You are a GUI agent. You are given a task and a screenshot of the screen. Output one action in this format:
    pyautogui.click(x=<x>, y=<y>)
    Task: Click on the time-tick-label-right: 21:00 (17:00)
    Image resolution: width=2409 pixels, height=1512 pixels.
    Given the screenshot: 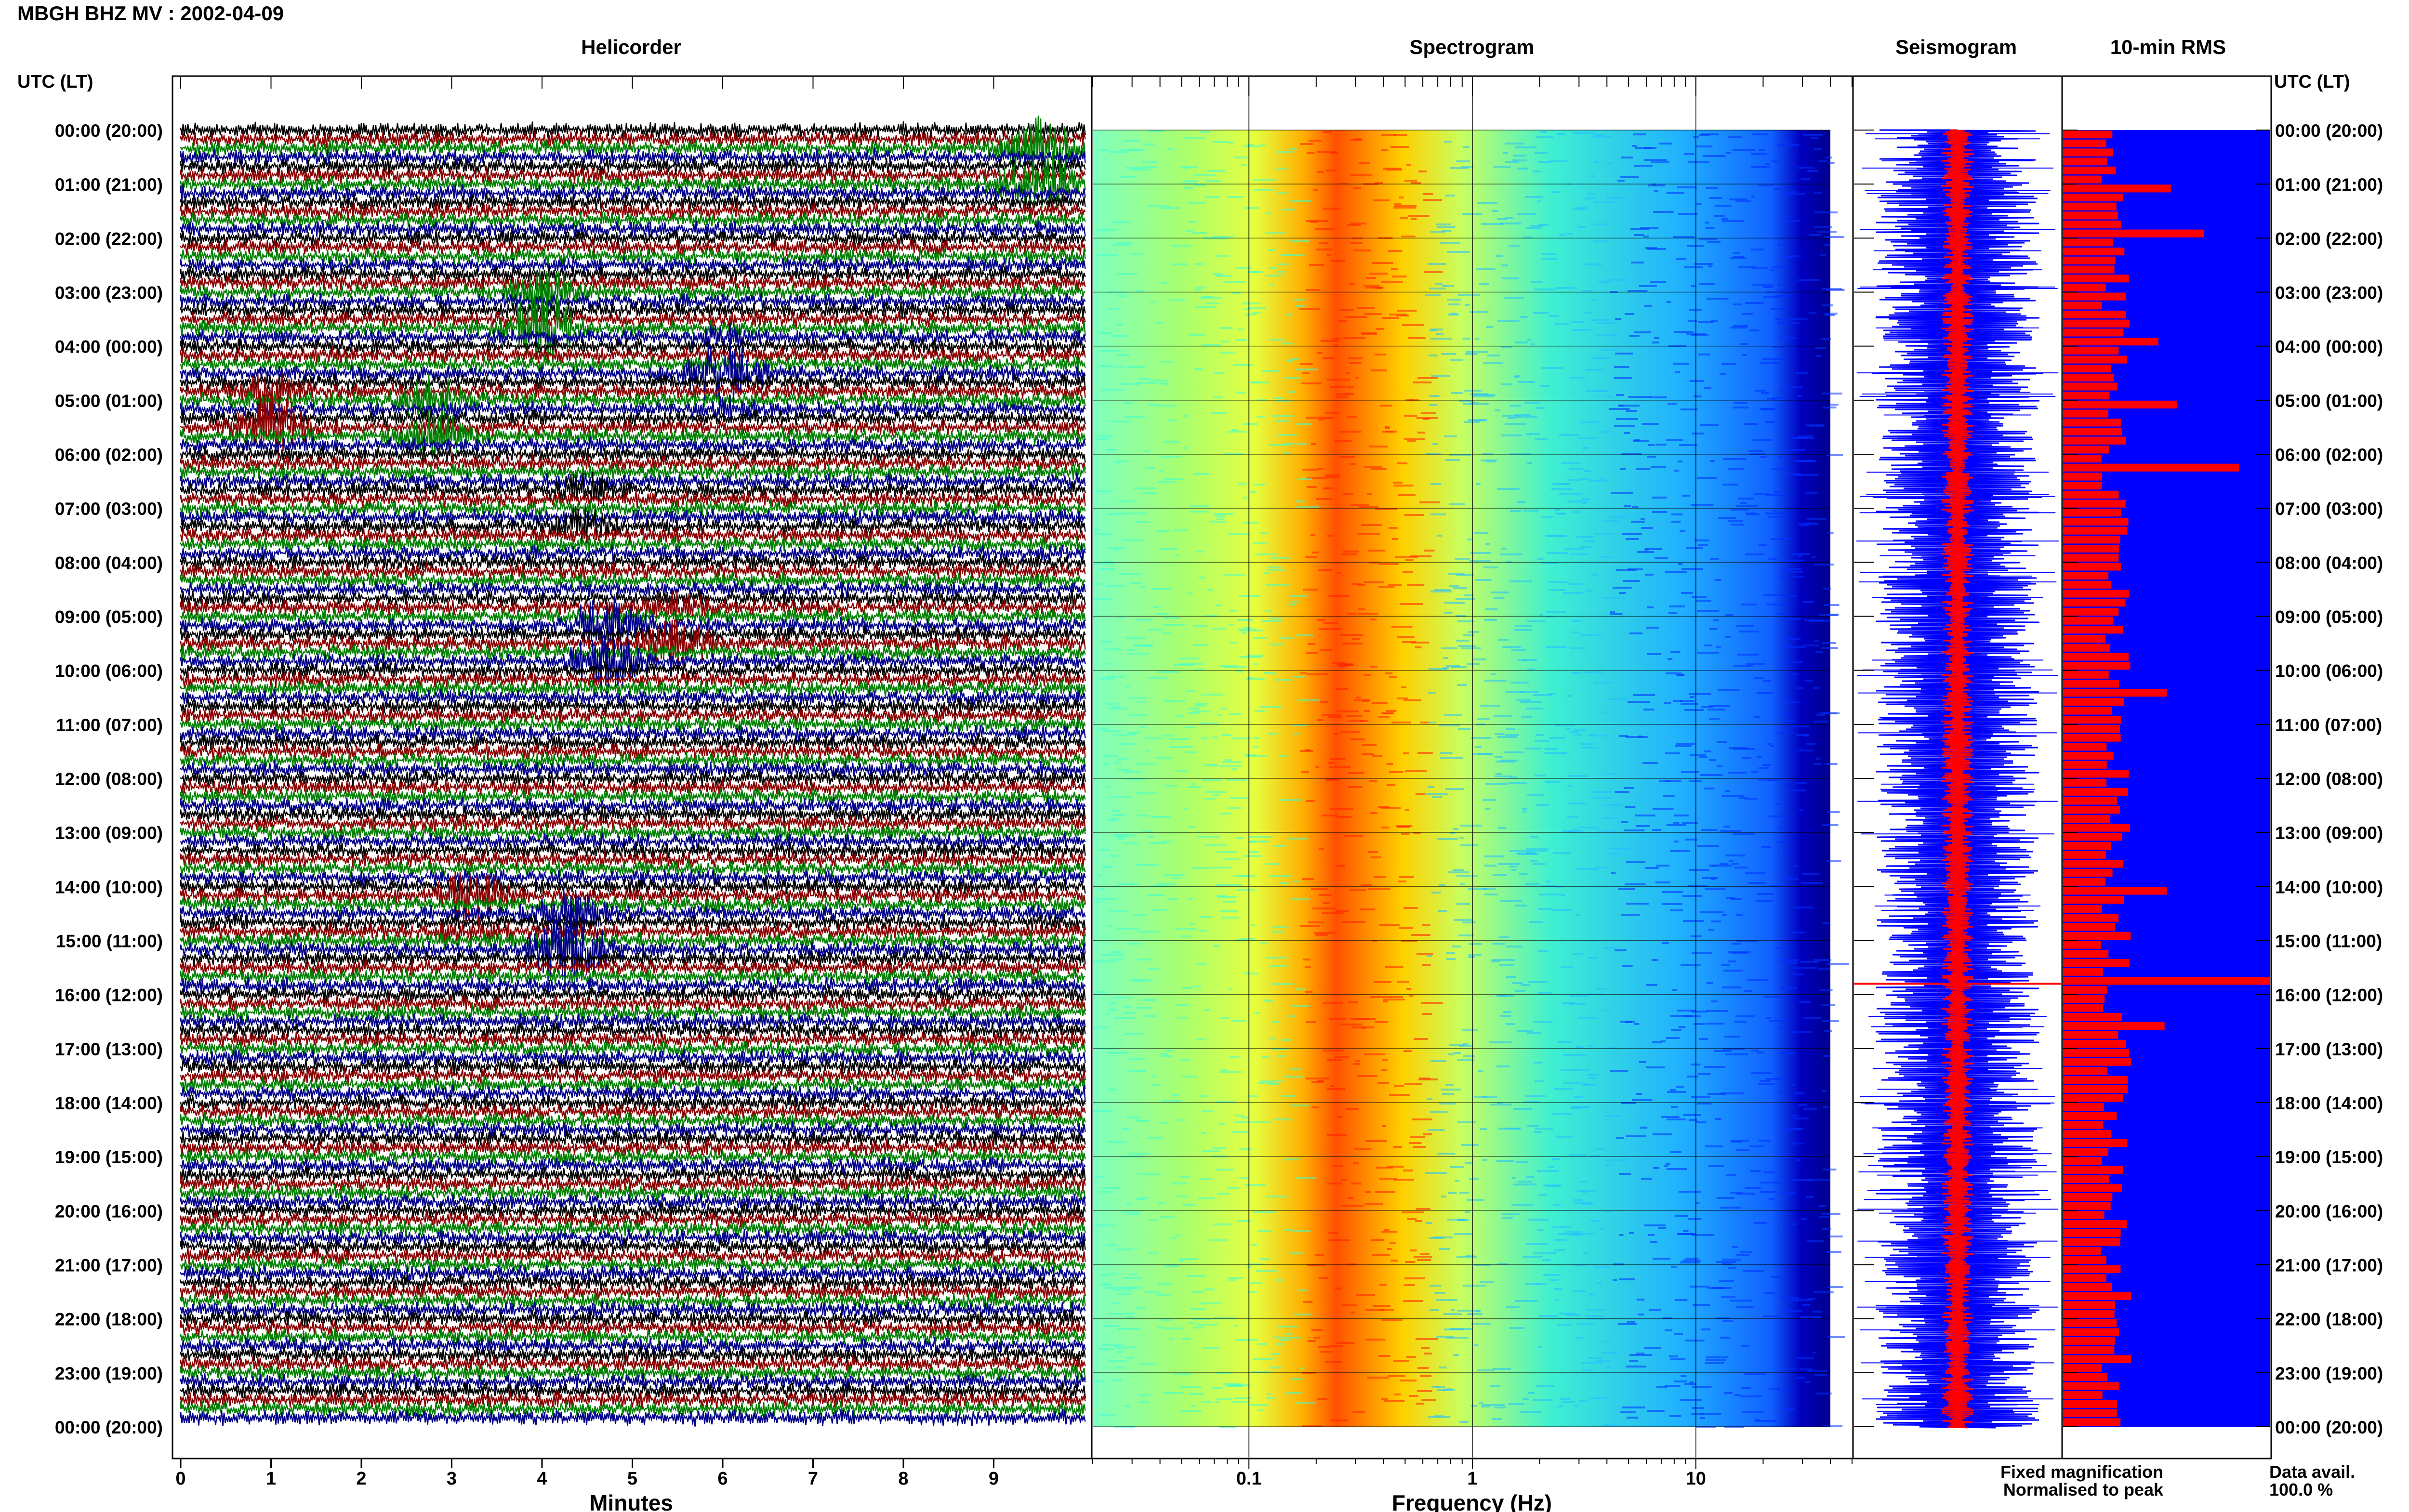 What is the action you would take?
    pyautogui.click(x=2329, y=1265)
    